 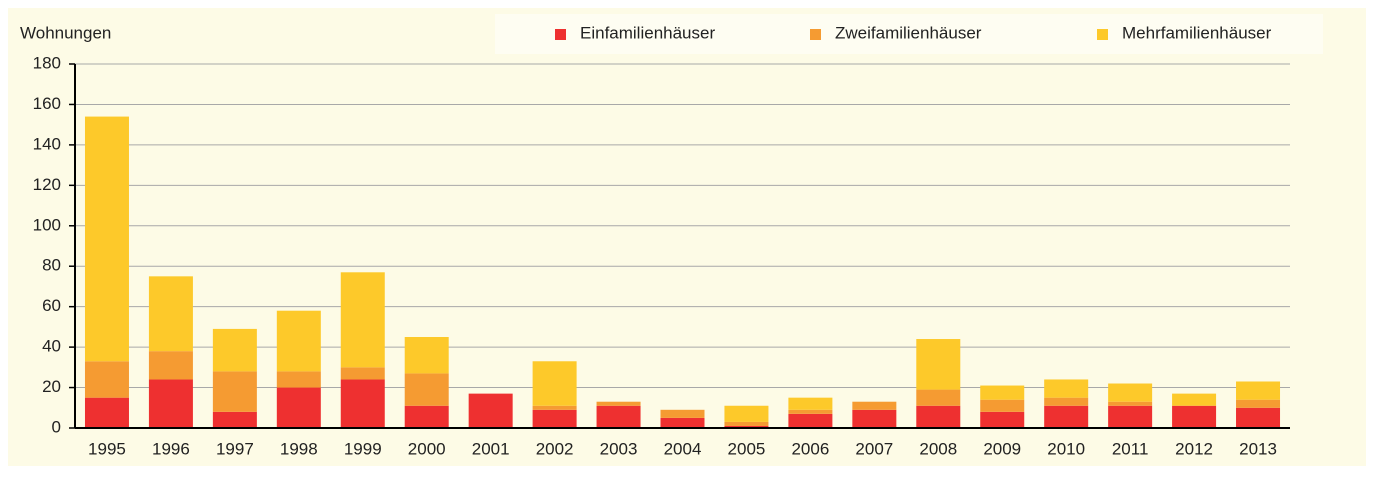 I want to click on legend-label: Einfamilienhäuser, so click(x=647, y=32).